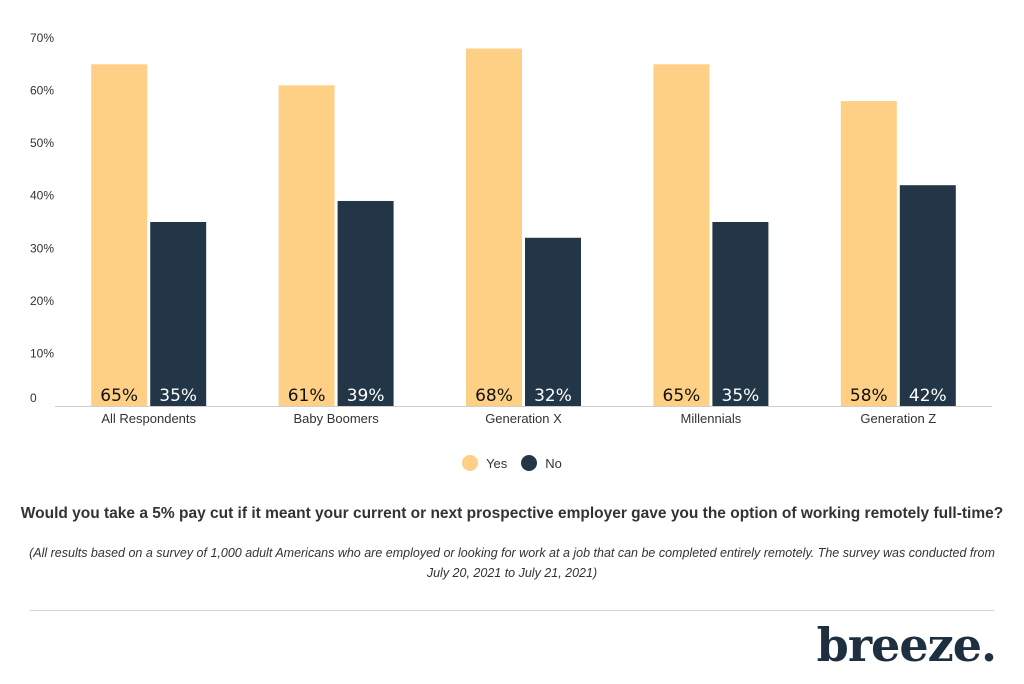 The height and width of the screenshot is (684, 1024). Describe the element at coordinates (42, 353) in the screenshot. I see `y-tick-label: 10%` at that location.